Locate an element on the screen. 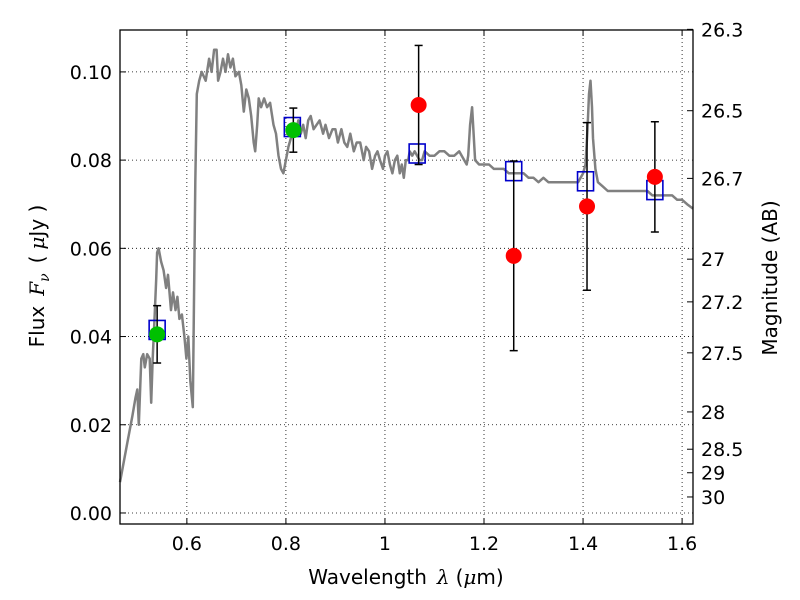 The height and width of the screenshot is (600, 800). y-tick-label: 0.10 is located at coordinates (91, 73).